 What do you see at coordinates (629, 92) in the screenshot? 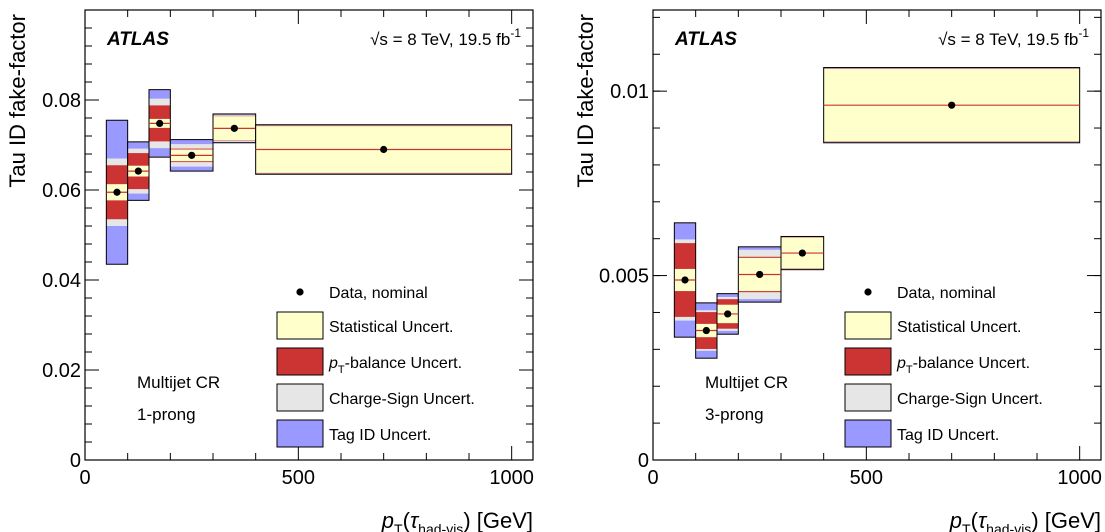
I see `y-tick-label: 0.01` at bounding box center [629, 92].